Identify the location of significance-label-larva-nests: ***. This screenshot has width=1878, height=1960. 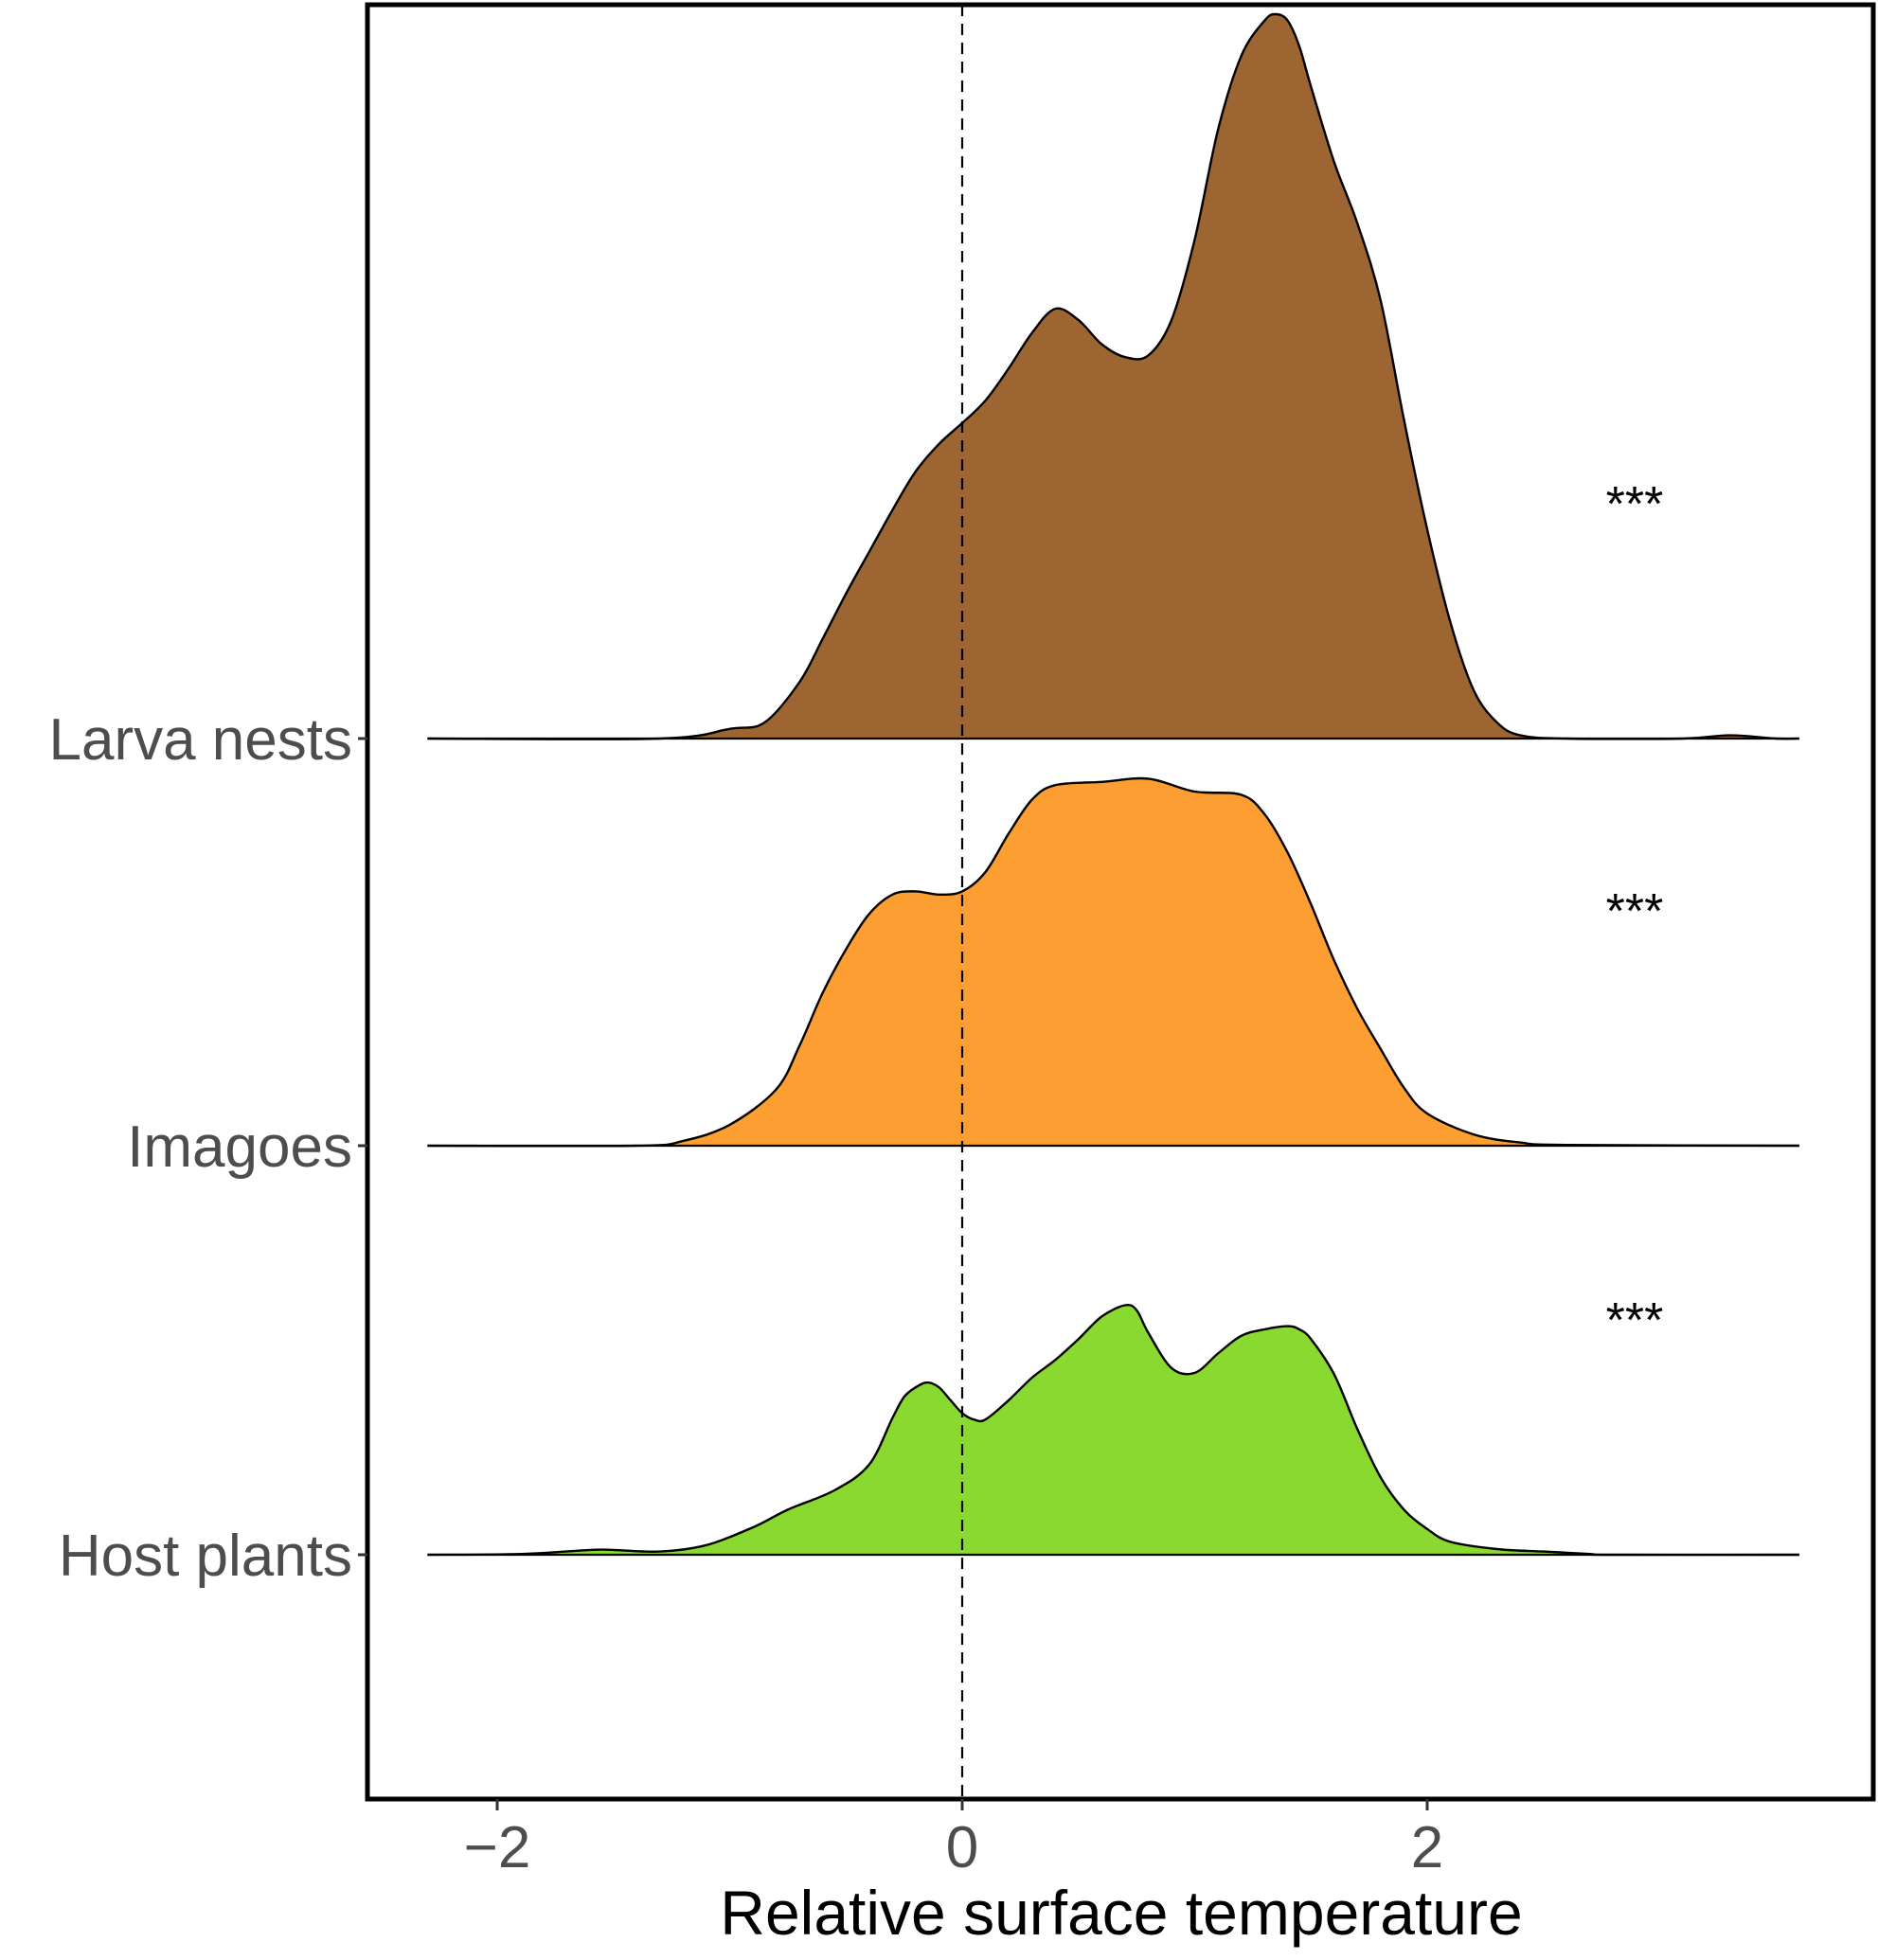
(1635, 504).